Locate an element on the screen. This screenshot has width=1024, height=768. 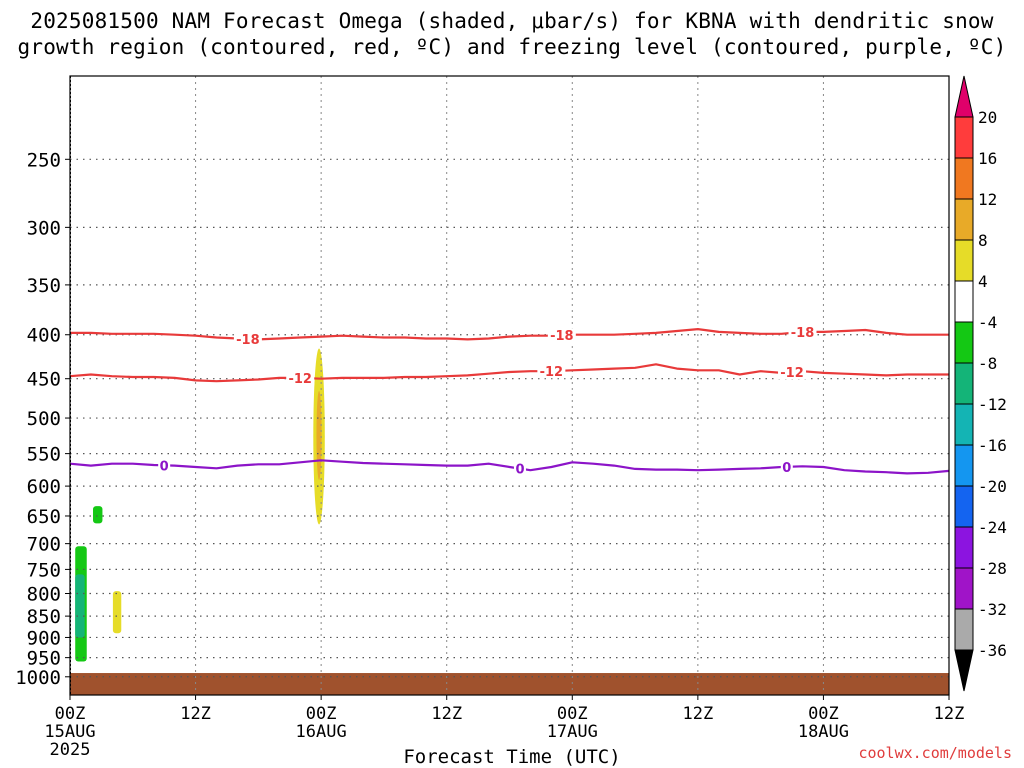
colorbar-label-9: -20 is located at coordinates (992, 486).